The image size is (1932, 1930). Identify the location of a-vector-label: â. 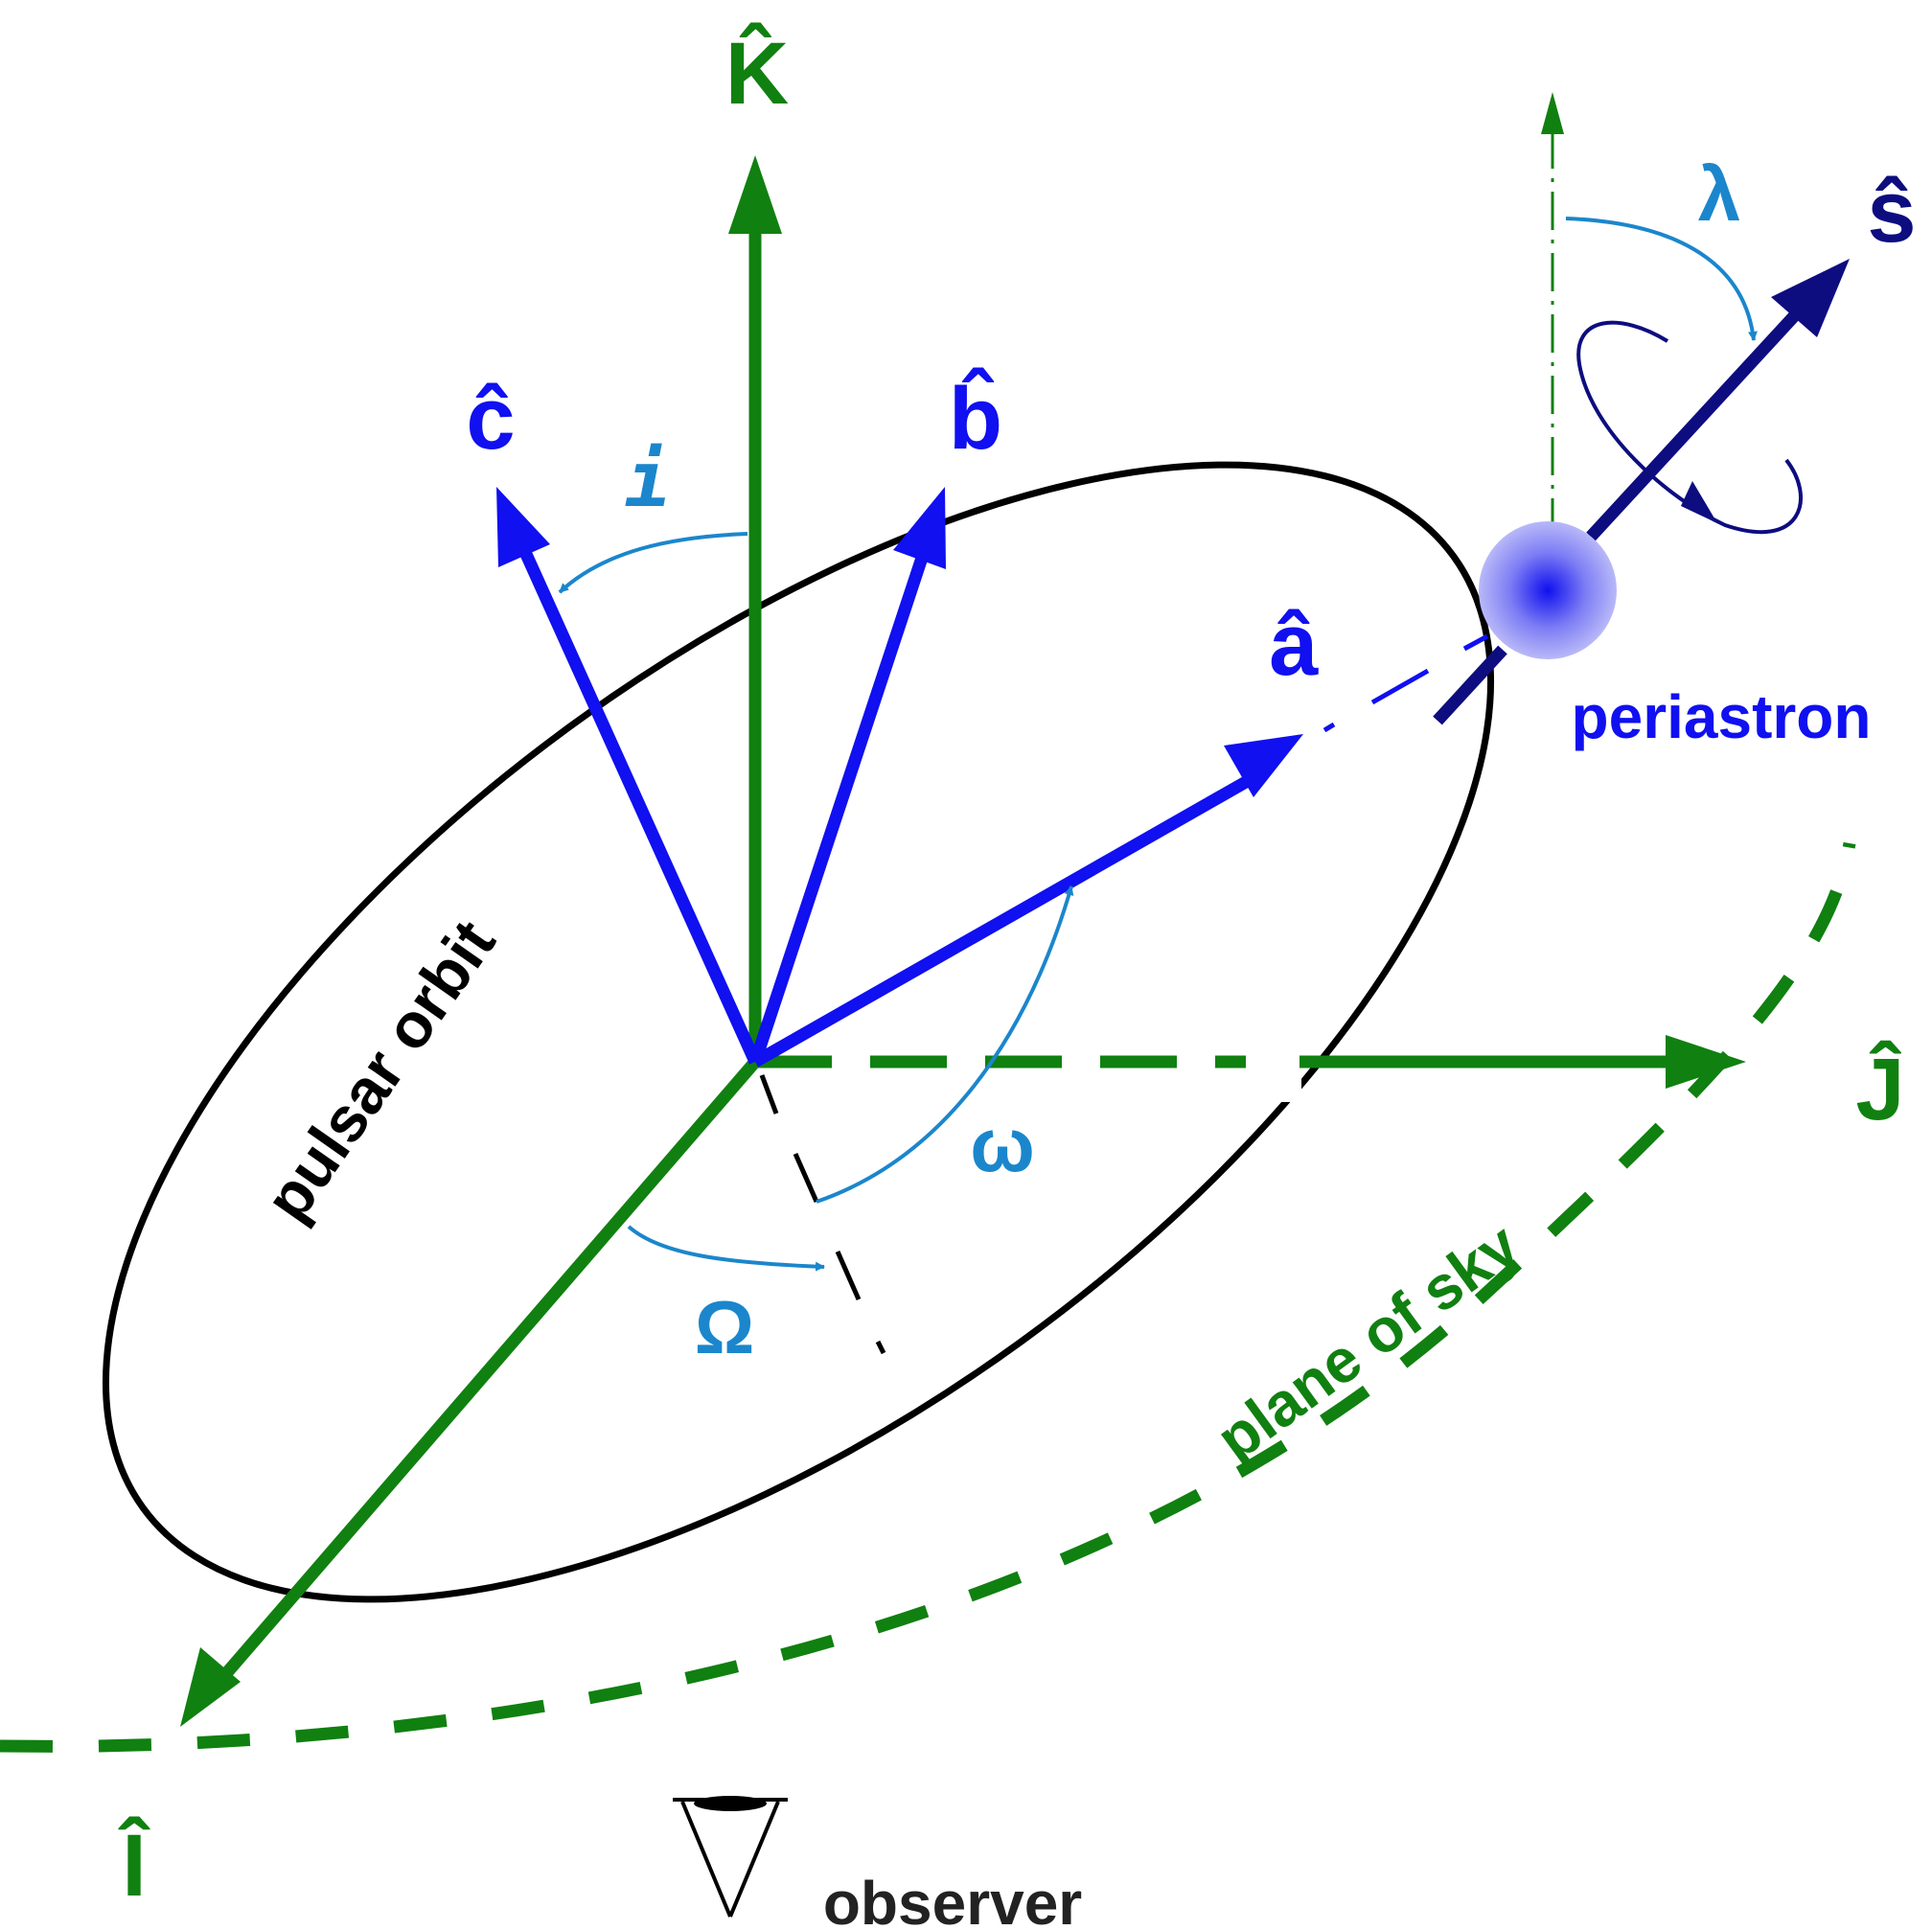
(1294, 645).